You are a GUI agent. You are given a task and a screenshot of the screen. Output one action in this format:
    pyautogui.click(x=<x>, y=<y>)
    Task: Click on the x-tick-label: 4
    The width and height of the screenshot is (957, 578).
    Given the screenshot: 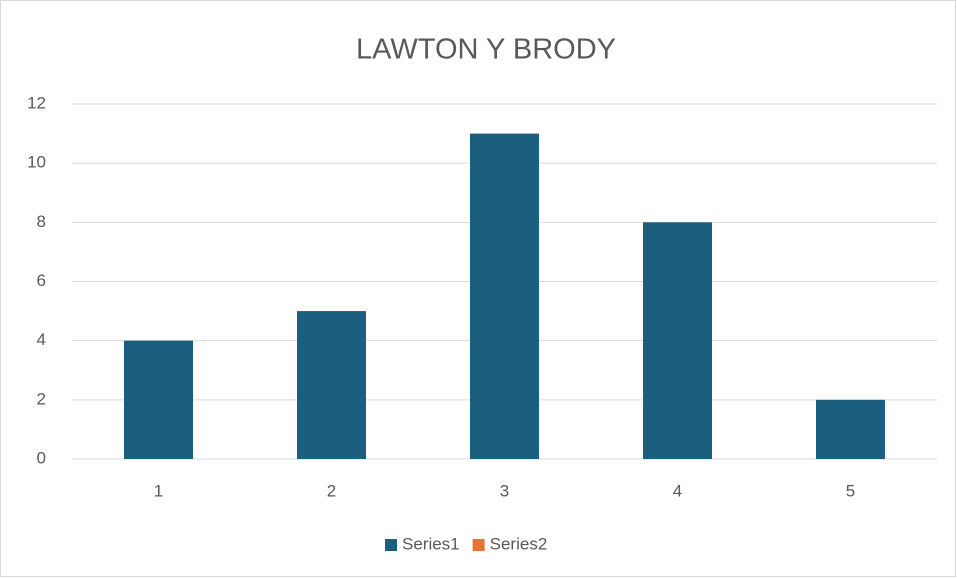 What is the action you would take?
    pyautogui.click(x=677, y=490)
    